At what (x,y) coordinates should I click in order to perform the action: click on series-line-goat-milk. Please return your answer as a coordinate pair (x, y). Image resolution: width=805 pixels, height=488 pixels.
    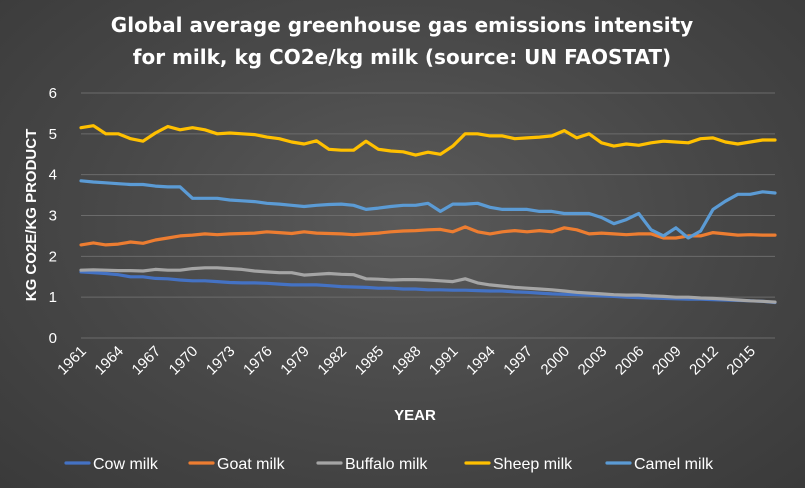
    Looking at the image, I should click on (428, 236).